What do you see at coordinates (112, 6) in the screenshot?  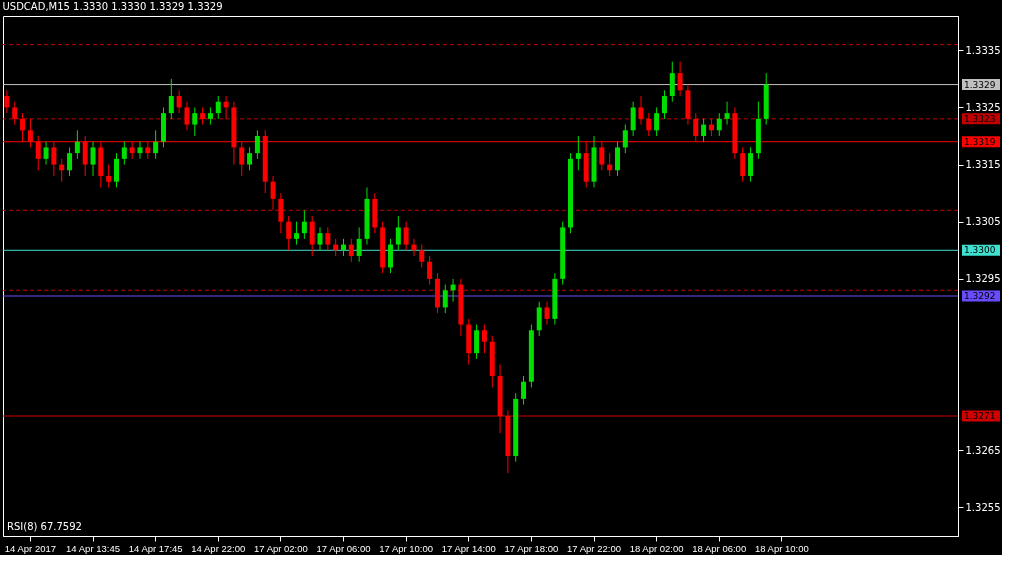 I see `chart-title: USDCAD,M15 1.3330 1.3330 1.3329 1.3329` at bounding box center [112, 6].